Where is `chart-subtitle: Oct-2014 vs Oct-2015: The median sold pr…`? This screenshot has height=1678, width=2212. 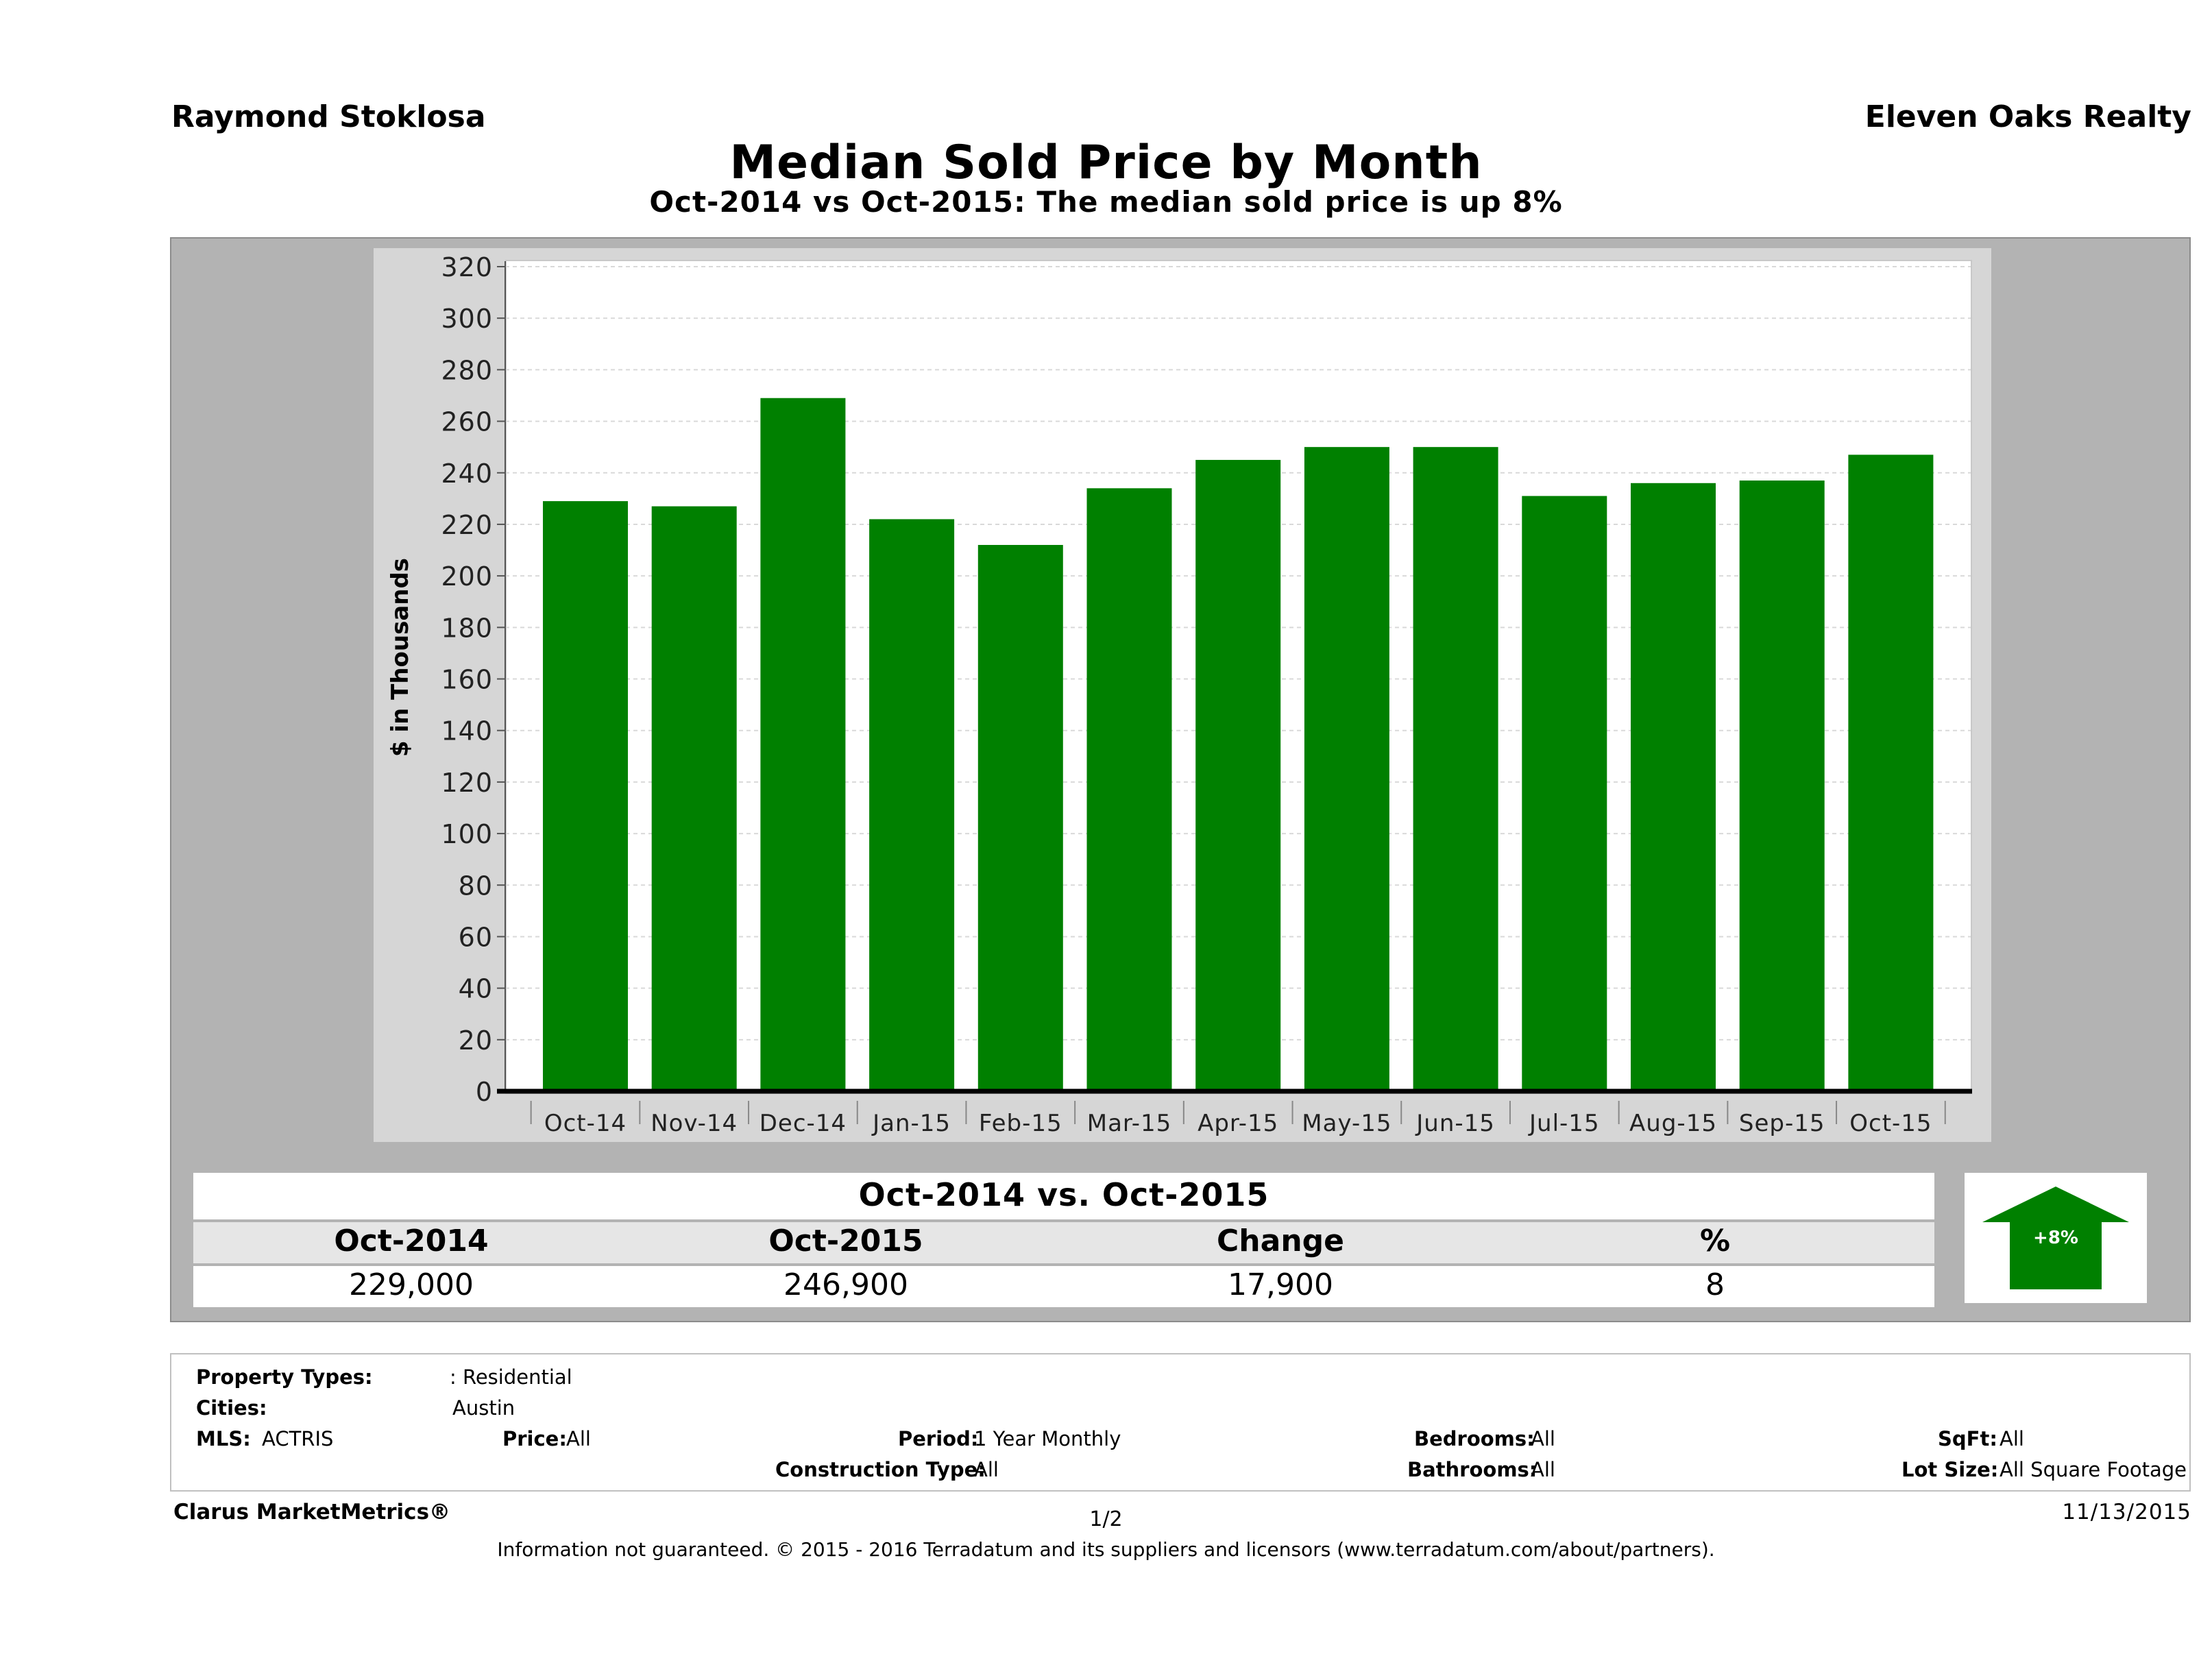 chart-subtitle: Oct-2014 vs Oct-2015: The median sold pr… is located at coordinates (1106, 202).